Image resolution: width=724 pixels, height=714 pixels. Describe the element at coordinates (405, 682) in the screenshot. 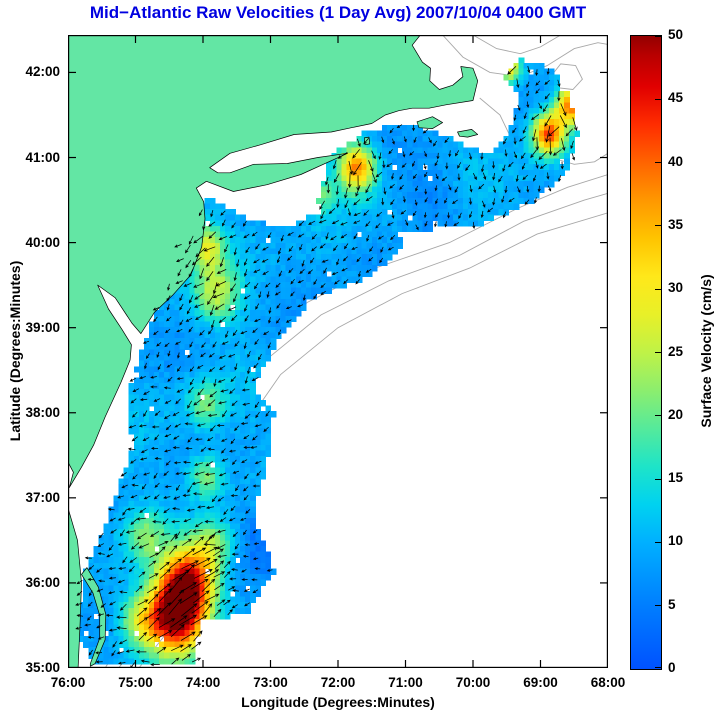

I see `x-tick-label: 71:00` at that location.